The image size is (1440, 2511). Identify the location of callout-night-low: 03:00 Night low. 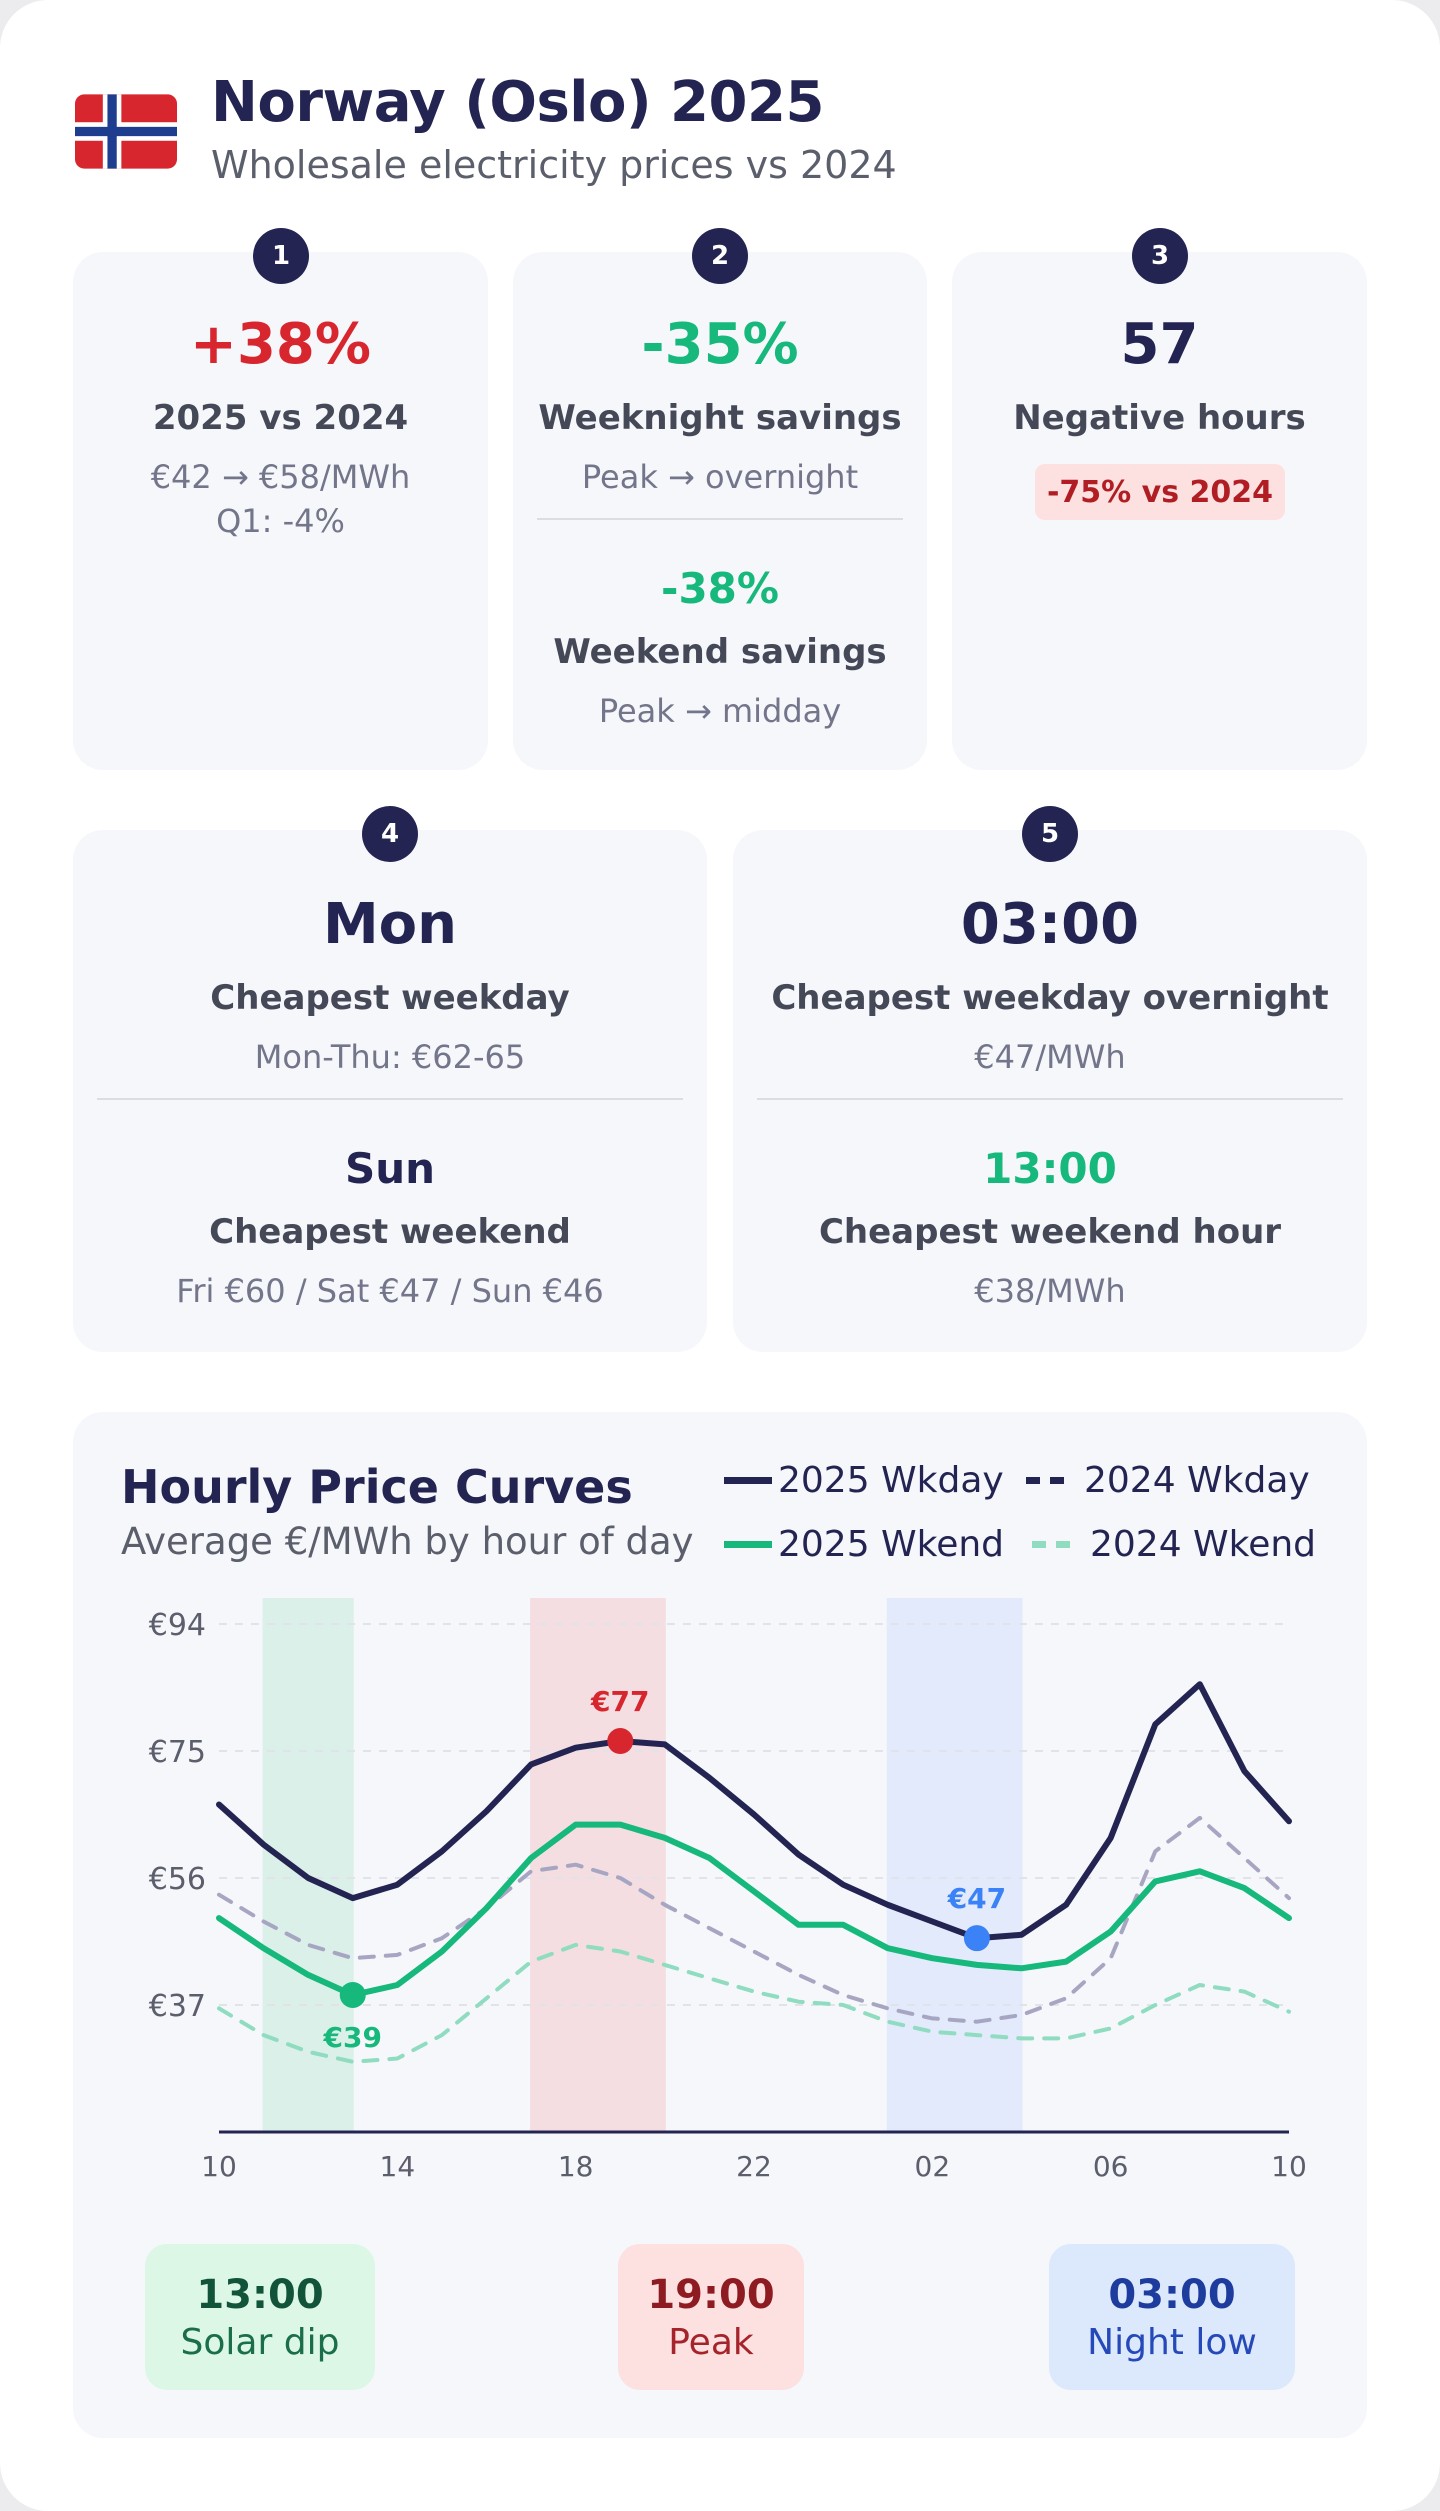
(1172, 2317).